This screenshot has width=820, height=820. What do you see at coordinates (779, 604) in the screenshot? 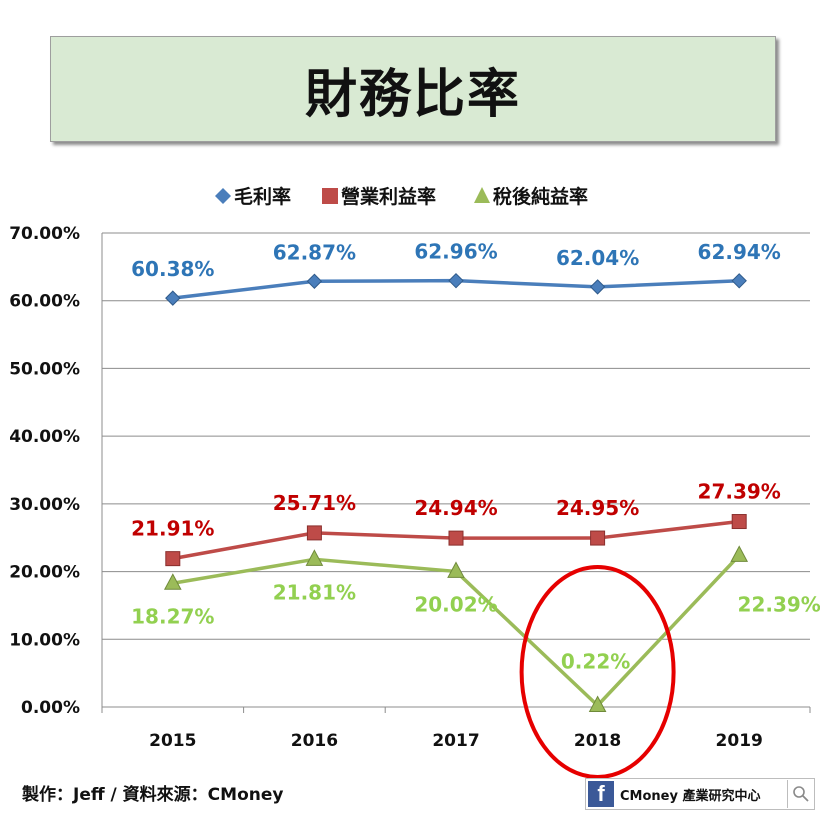
I see `data-label: 22.39%` at bounding box center [779, 604].